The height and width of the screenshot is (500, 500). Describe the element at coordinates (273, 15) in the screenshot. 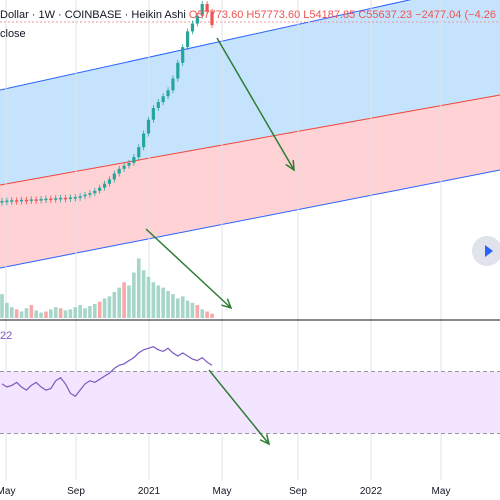

I see `high-value: H57773.60` at that location.